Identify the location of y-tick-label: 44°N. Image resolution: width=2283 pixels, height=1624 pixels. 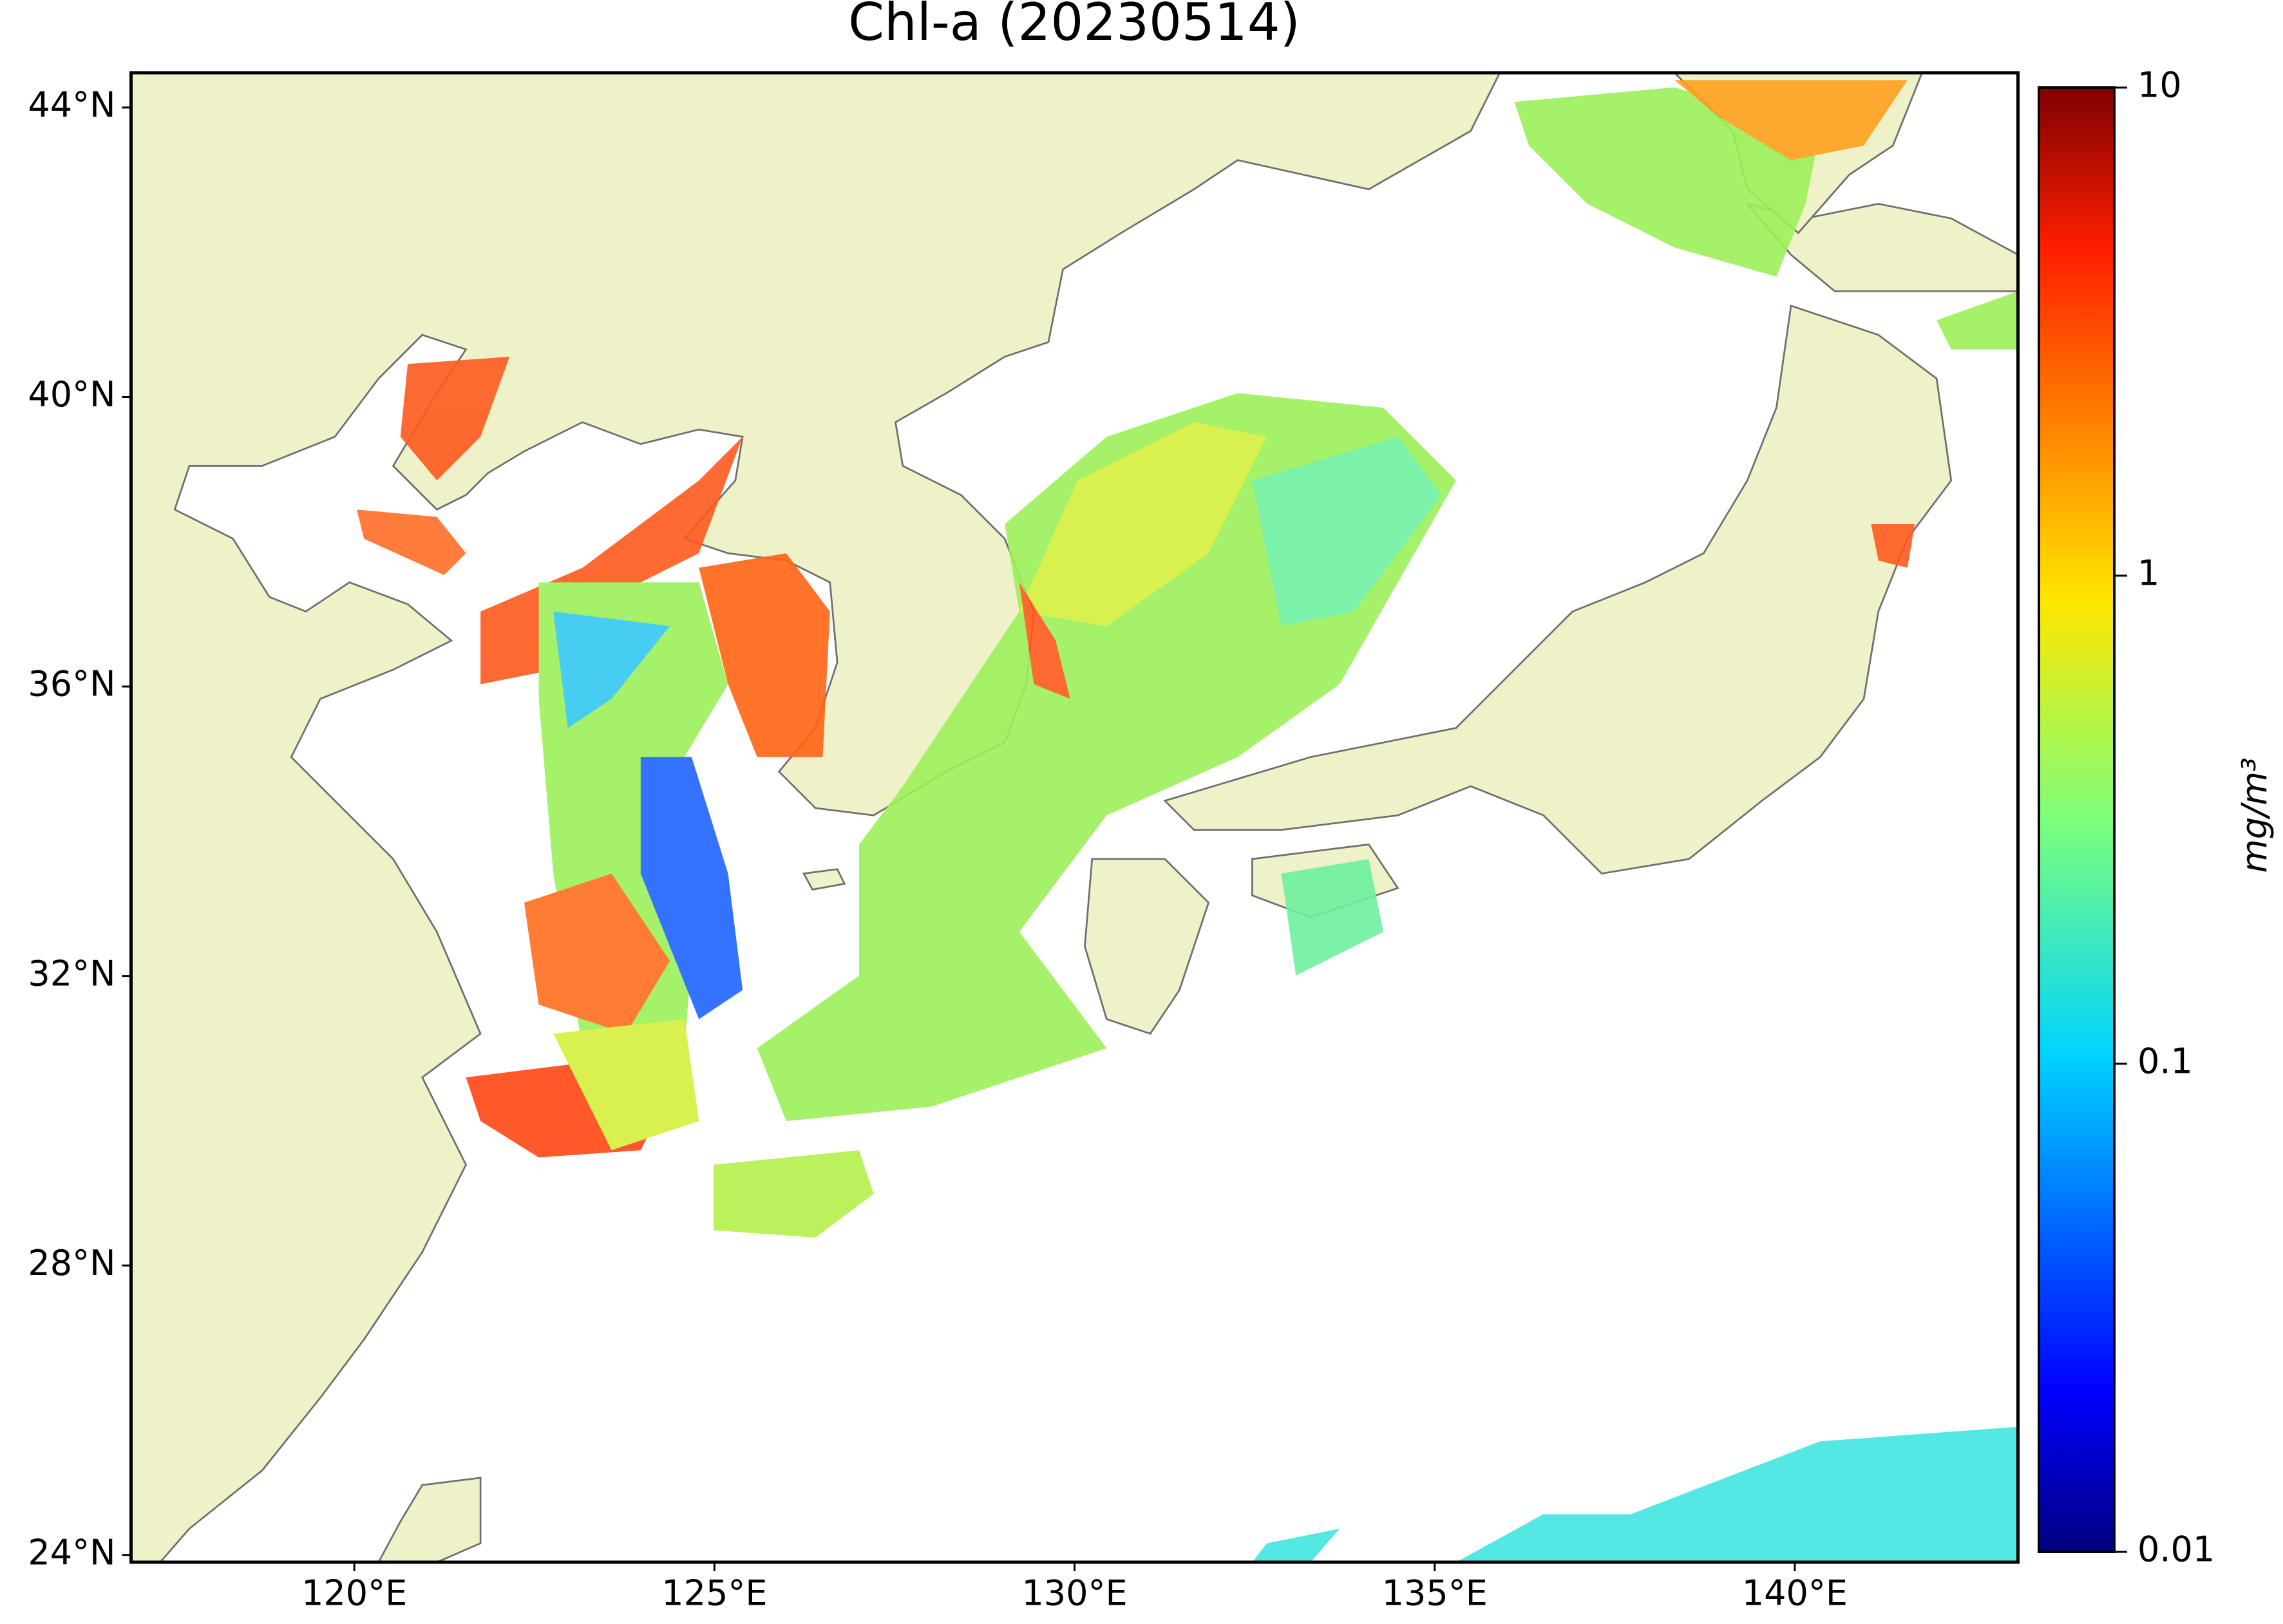
(71, 106).